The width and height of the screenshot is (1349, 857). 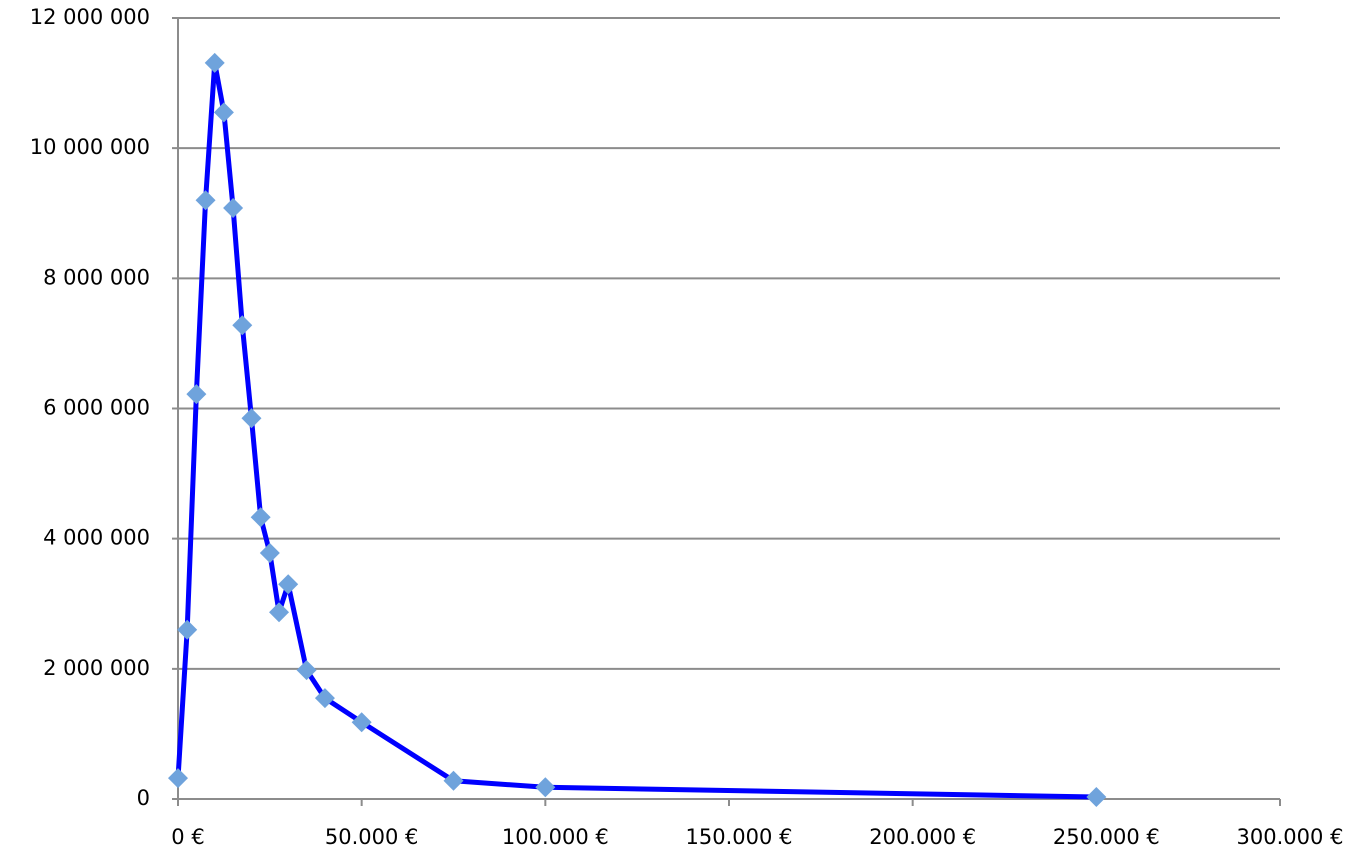 I want to click on y-tick-label: 12 000 000, so click(x=90, y=17).